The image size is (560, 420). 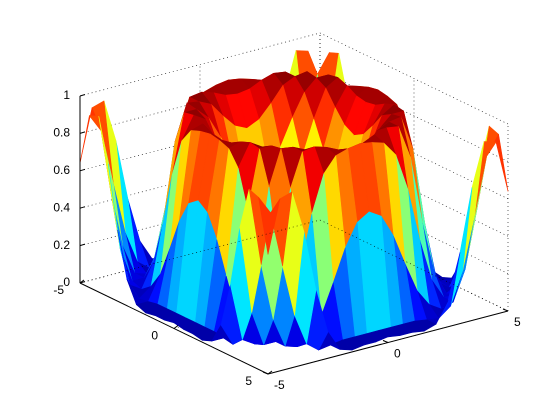 I want to click on y-tick-label: 5, so click(x=248, y=381).